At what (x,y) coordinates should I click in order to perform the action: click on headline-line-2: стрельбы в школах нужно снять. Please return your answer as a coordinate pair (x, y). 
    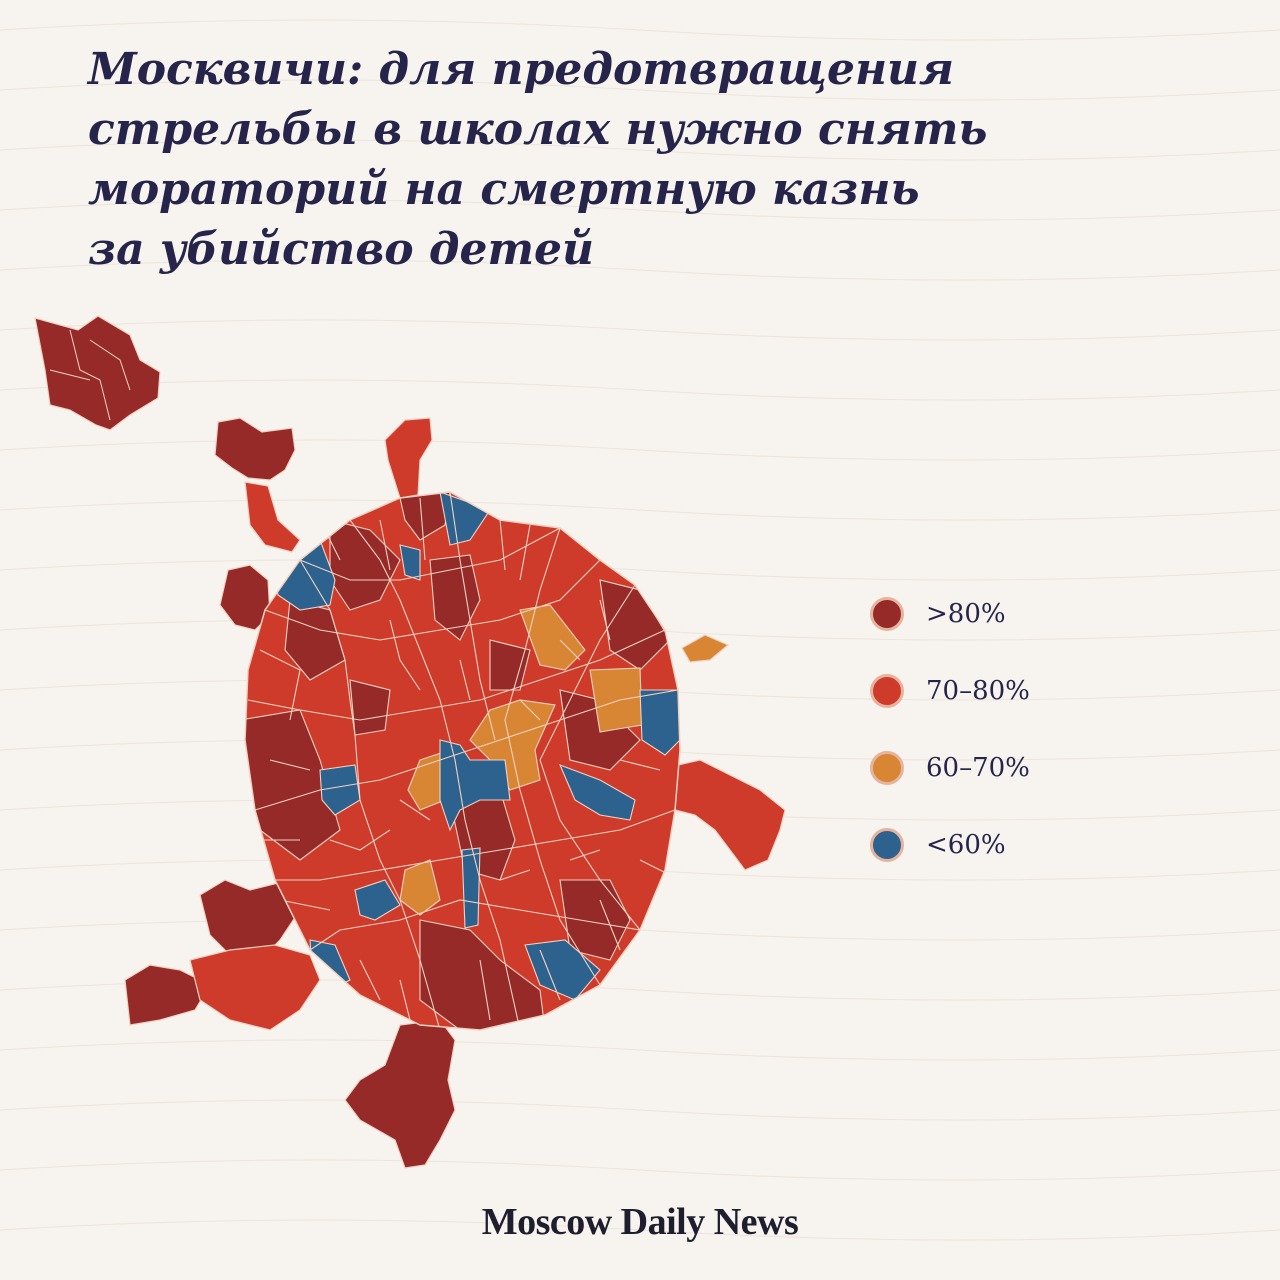
    Looking at the image, I should click on (538, 129).